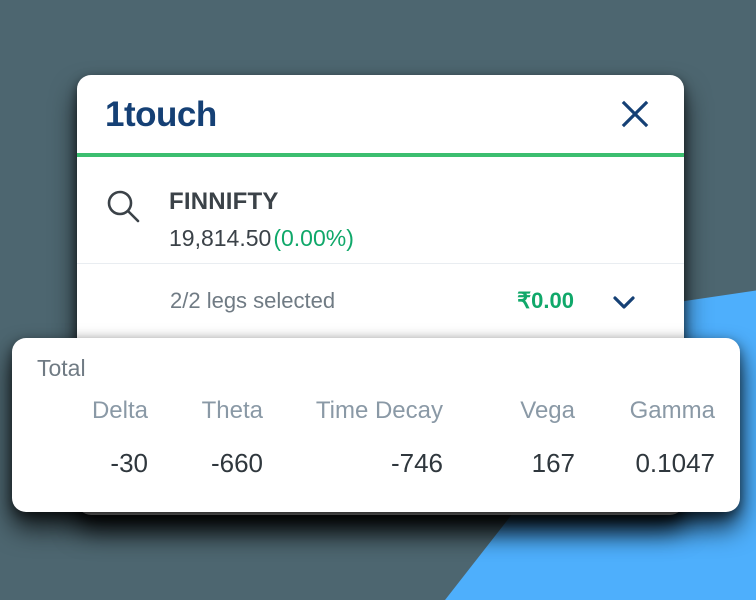  What do you see at coordinates (313, 238) in the screenshot?
I see `symbol-change-percent: (0.00%)` at bounding box center [313, 238].